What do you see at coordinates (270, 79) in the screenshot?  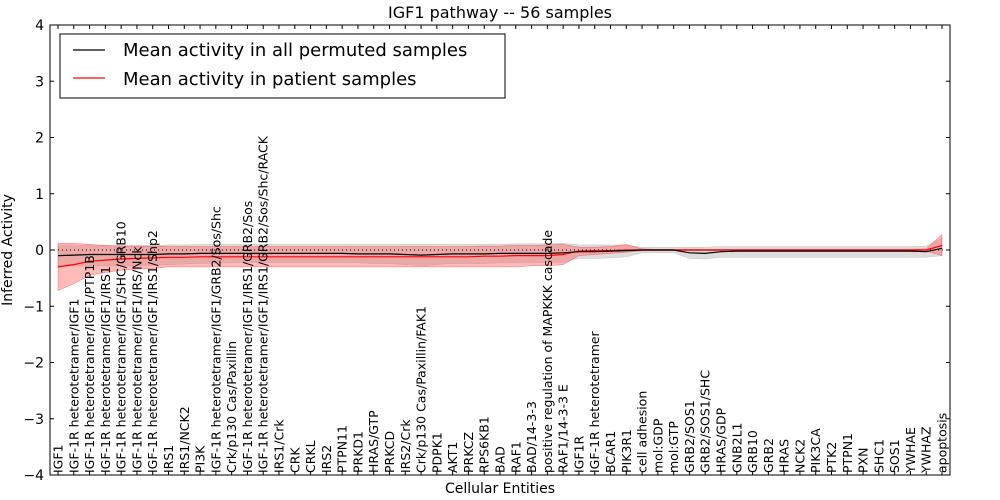 I see `legend-label-patient: Mean activity in patient samples` at bounding box center [270, 79].